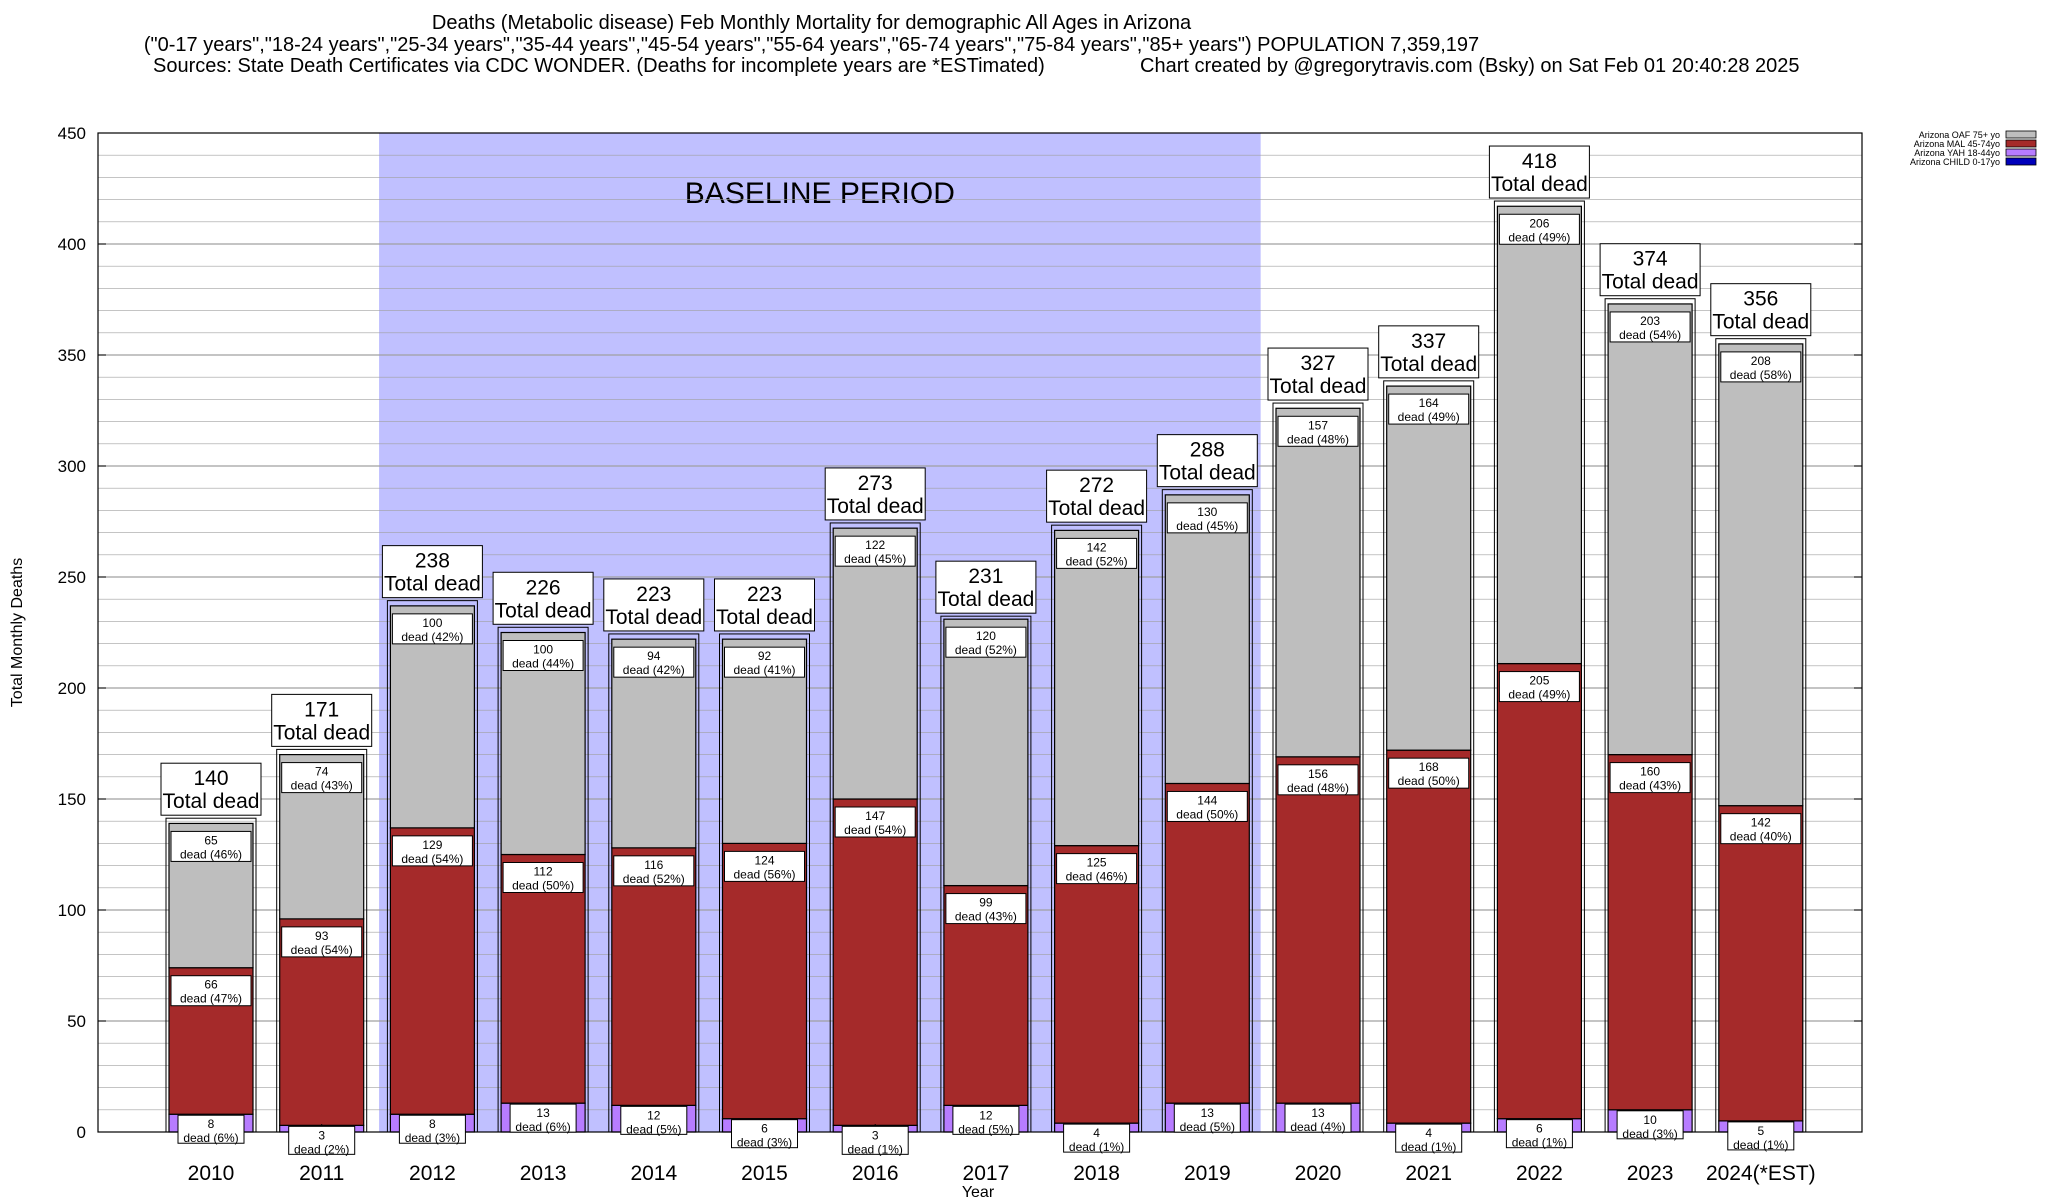 Image resolution: width=2048 pixels, height=1200 pixels. Describe the element at coordinates (543, 872) in the screenshot. I see `mal-label-count: 112` at that location.